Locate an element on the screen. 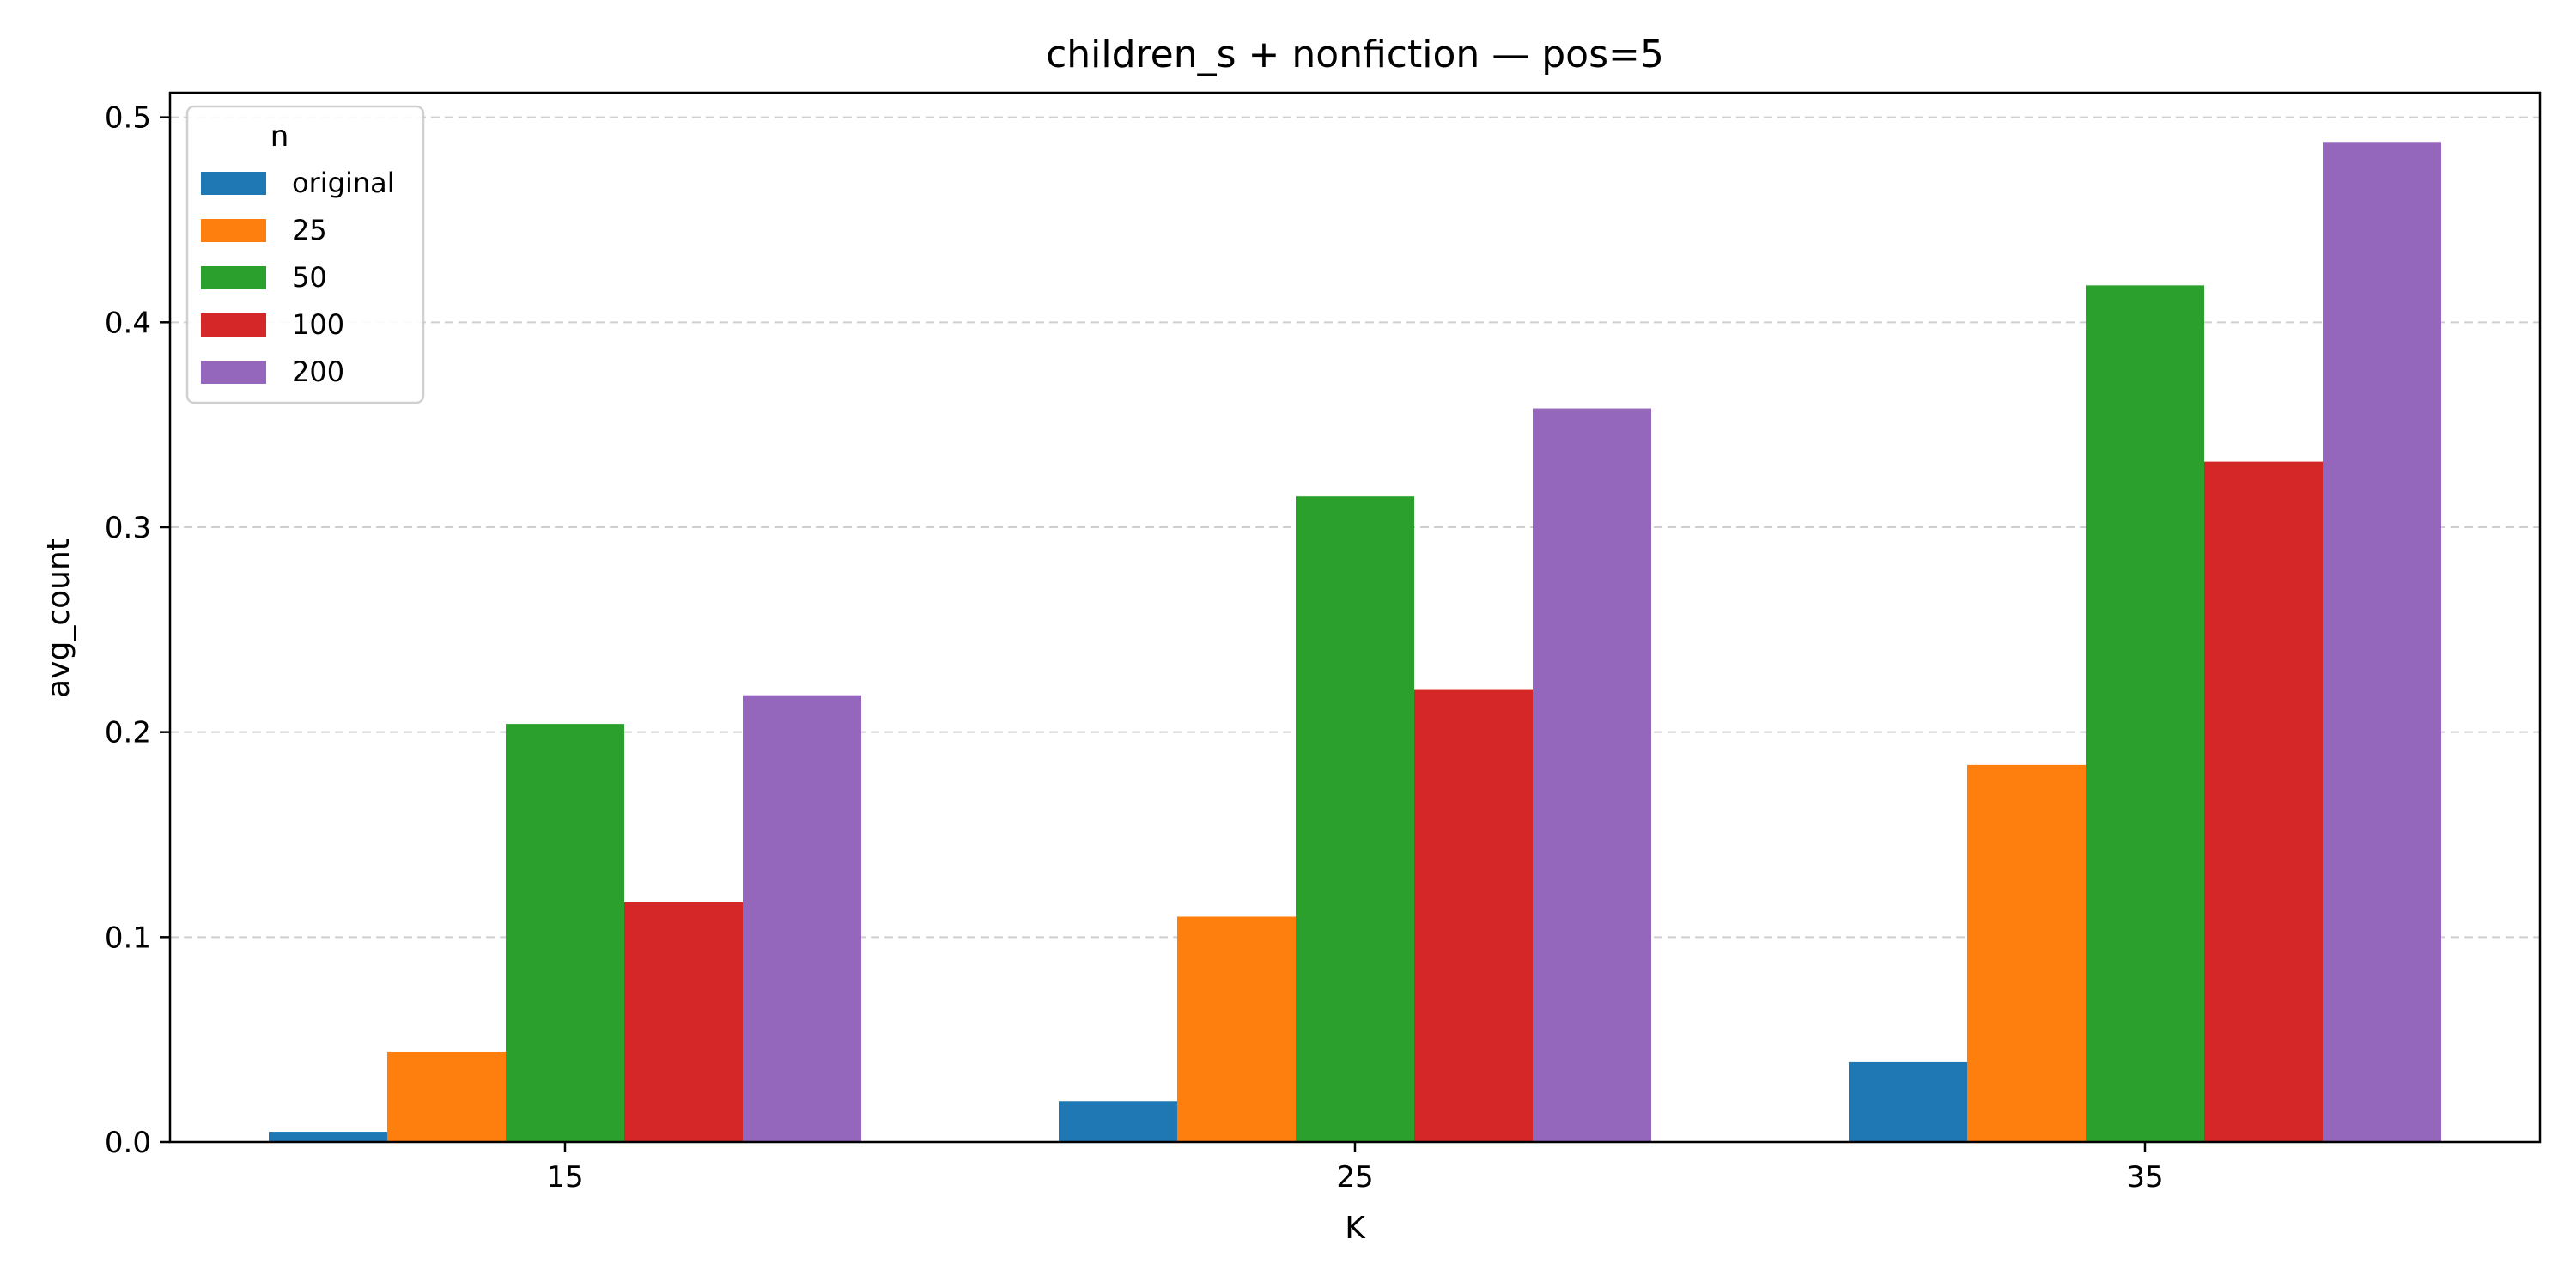 This screenshot has height=1288, width=2576. legend-title: n is located at coordinates (280, 137).